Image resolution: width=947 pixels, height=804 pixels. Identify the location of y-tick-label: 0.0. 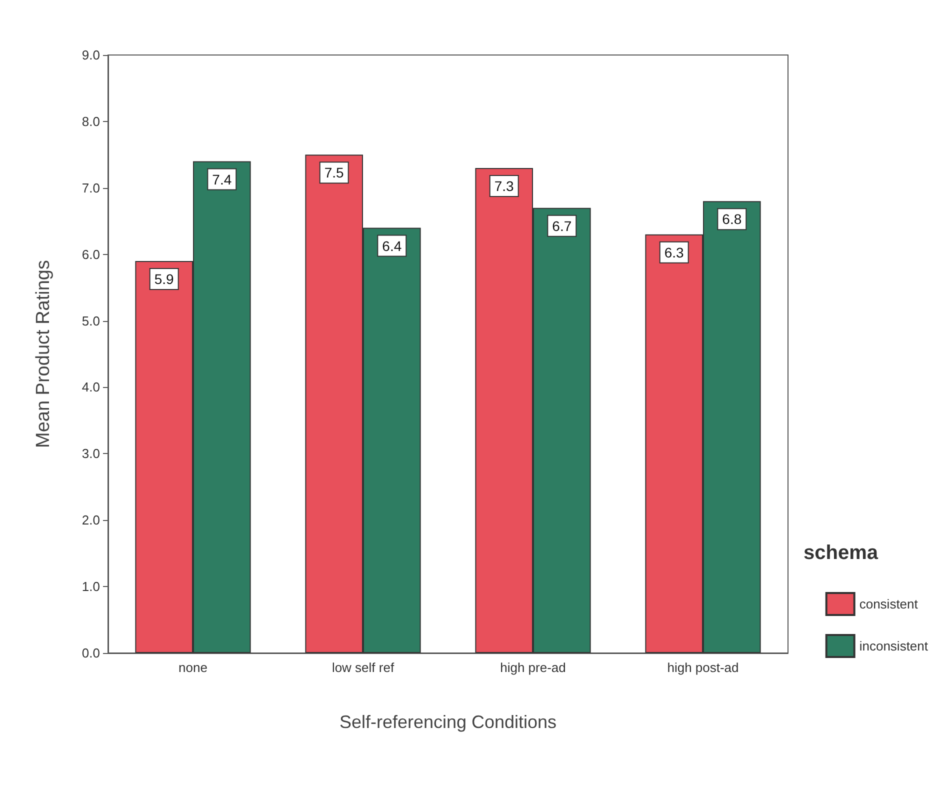
(91, 653).